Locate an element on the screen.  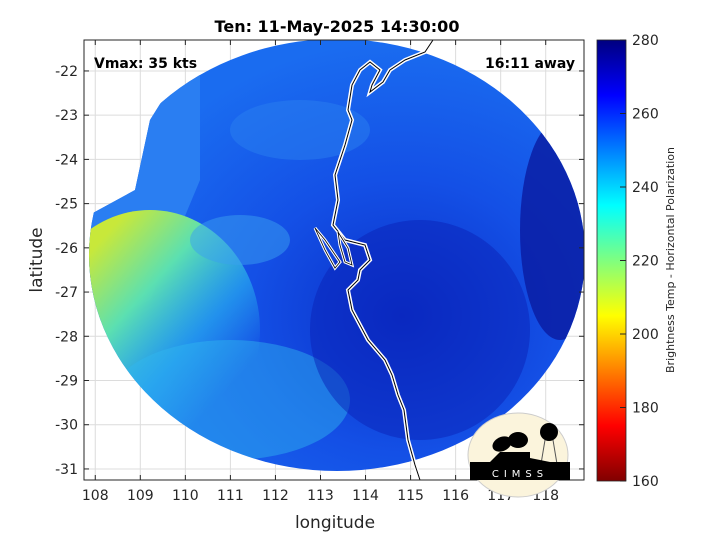
colorbar-tick-label: 220 is located at coordinates (645, 262).